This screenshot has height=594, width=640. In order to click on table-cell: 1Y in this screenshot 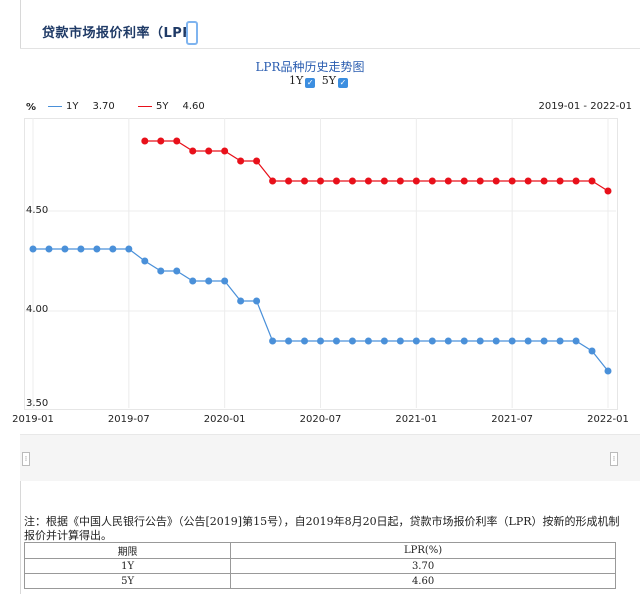, I will do `click(127, 566)`.